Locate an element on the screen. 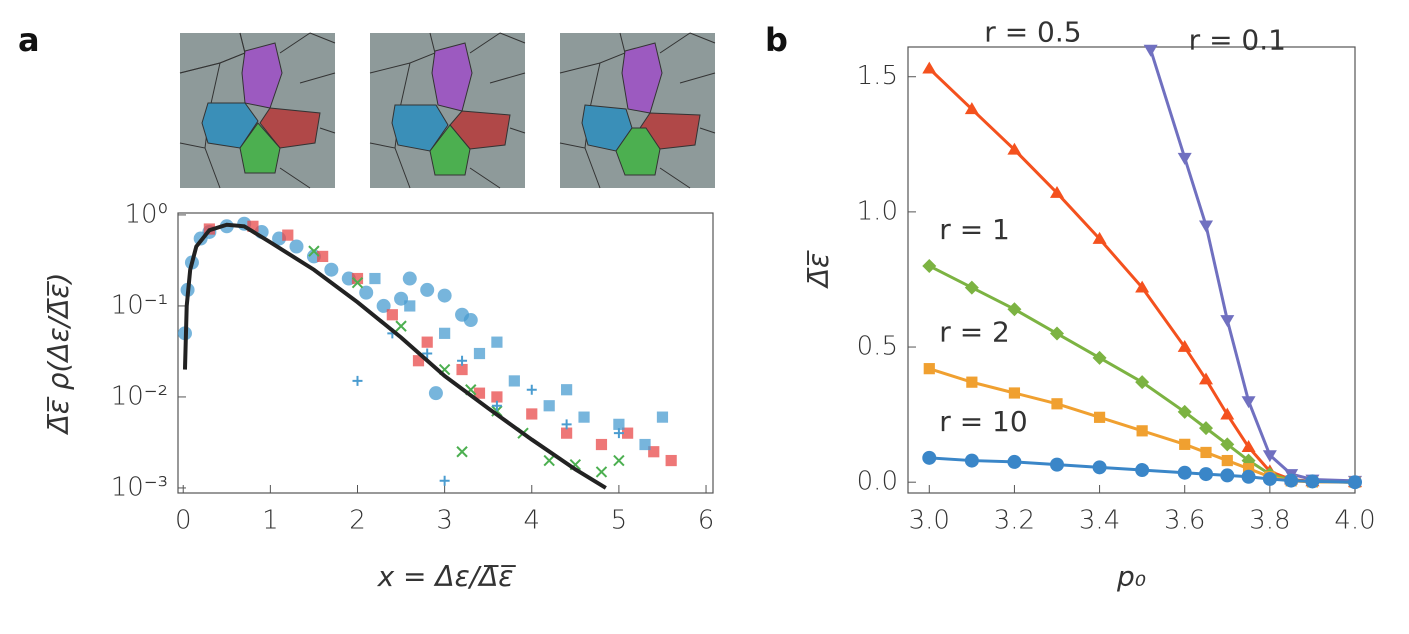 This screenshot has width=1409, height=634. series-label: r = 2 is located at coordinates (974, 332).